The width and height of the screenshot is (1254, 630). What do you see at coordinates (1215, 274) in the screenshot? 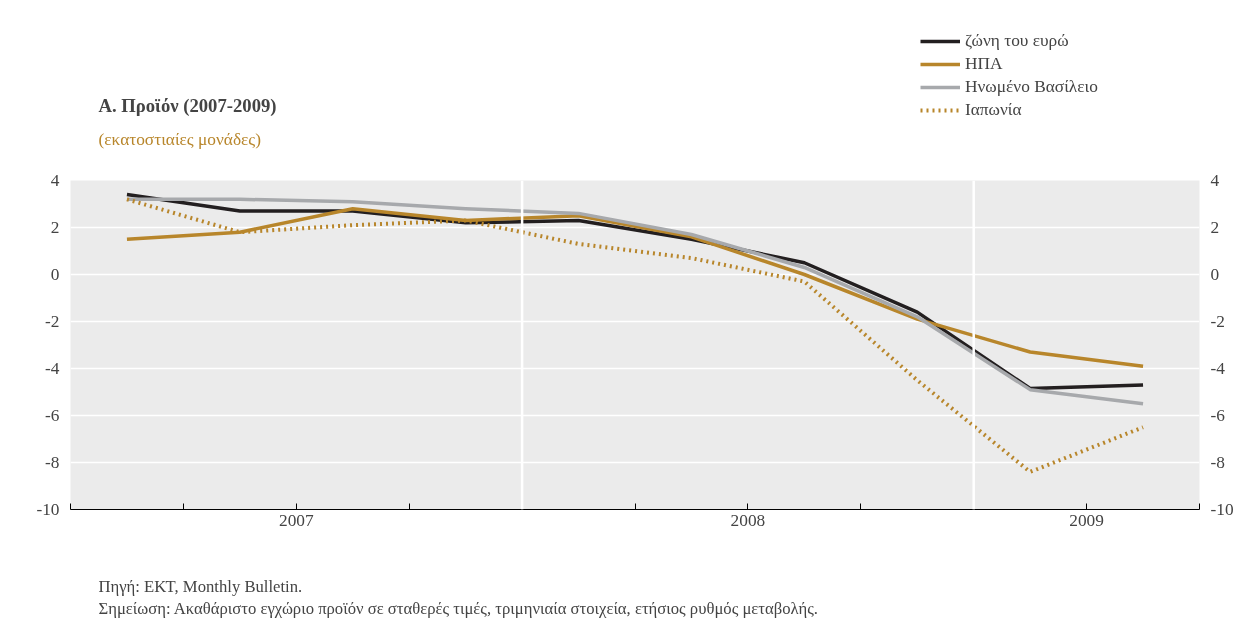
I see `y2-tick-label: 0` at bounding box center [1215, 274].